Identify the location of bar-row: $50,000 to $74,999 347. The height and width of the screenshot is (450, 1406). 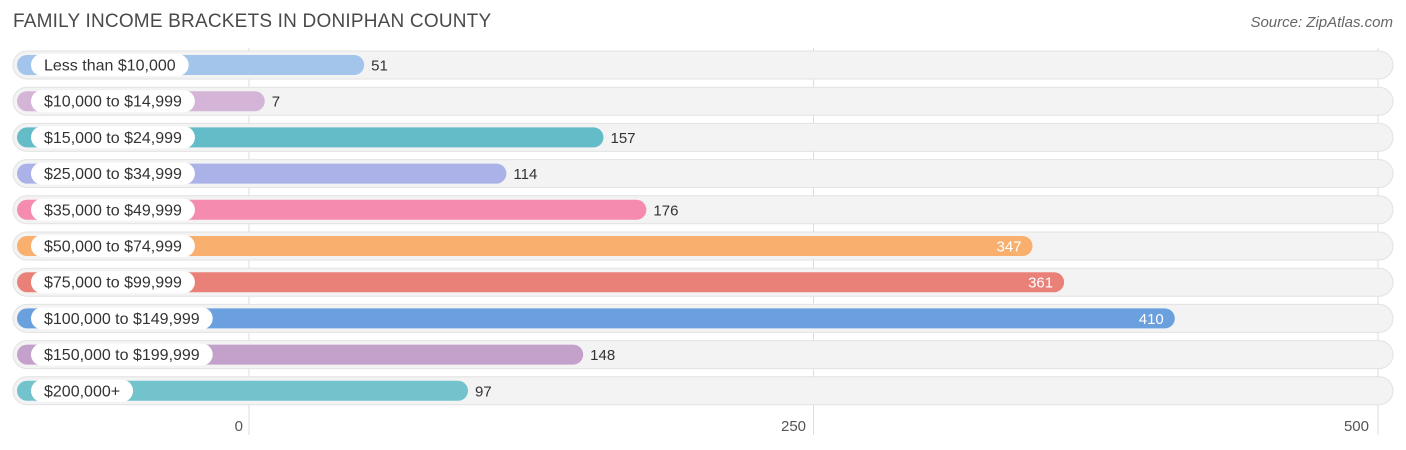
(703, 246).